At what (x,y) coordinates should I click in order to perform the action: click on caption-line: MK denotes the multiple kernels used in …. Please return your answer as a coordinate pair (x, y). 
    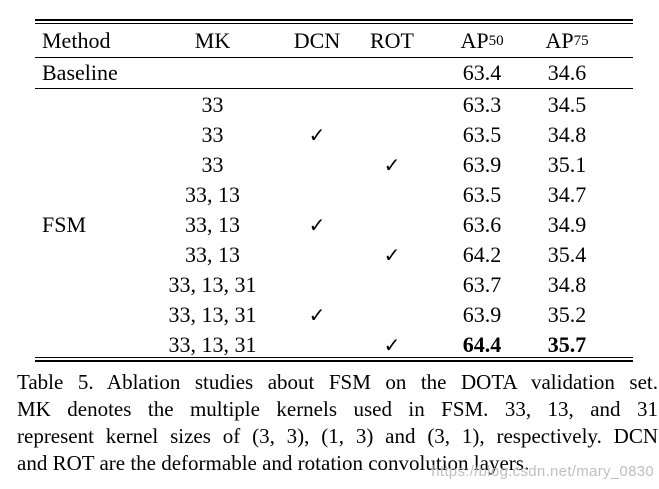
    Looking at the image, I should click on (337, 409).